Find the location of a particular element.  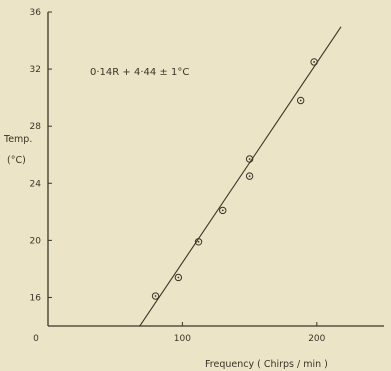

y-tick-label: 28 is located at coordinates (36, 127).